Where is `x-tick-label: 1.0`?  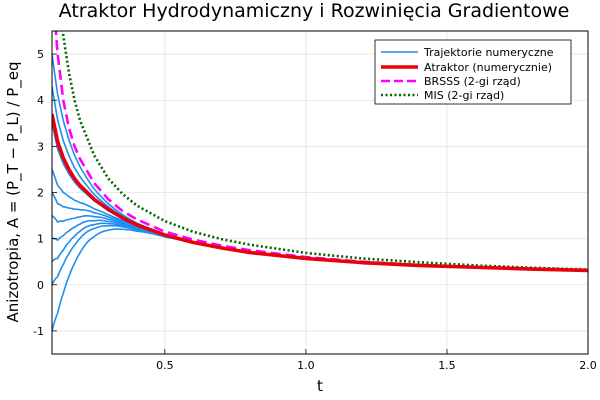
x-tick-label: 1.0 is located at coordinates (306, 365).